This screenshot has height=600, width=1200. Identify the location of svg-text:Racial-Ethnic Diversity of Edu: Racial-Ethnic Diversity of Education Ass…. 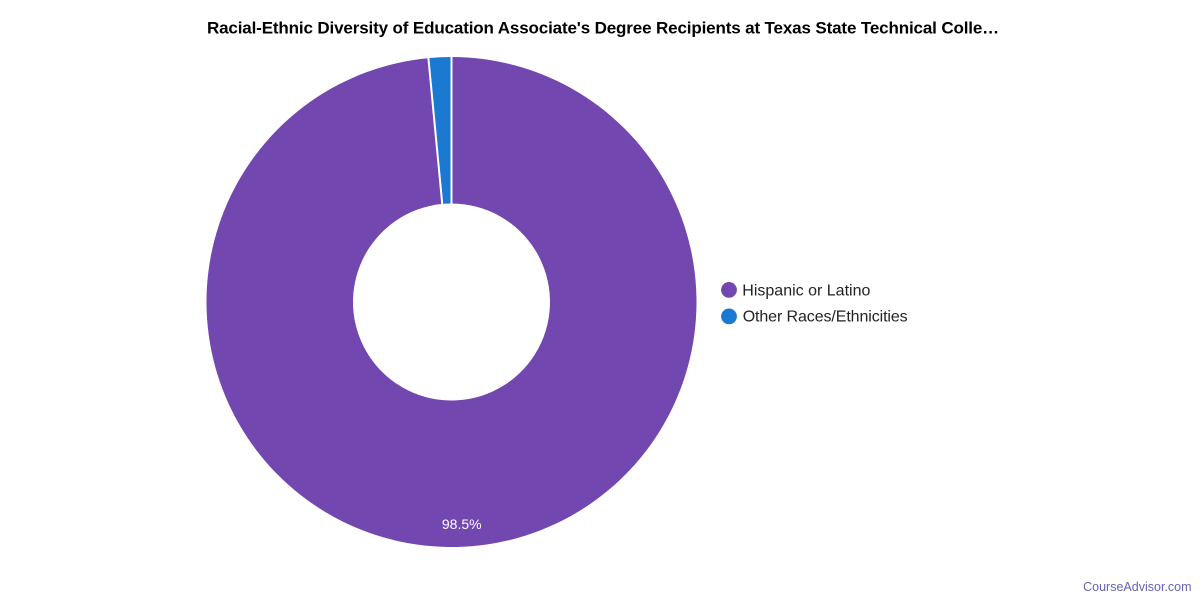
(603, 27).